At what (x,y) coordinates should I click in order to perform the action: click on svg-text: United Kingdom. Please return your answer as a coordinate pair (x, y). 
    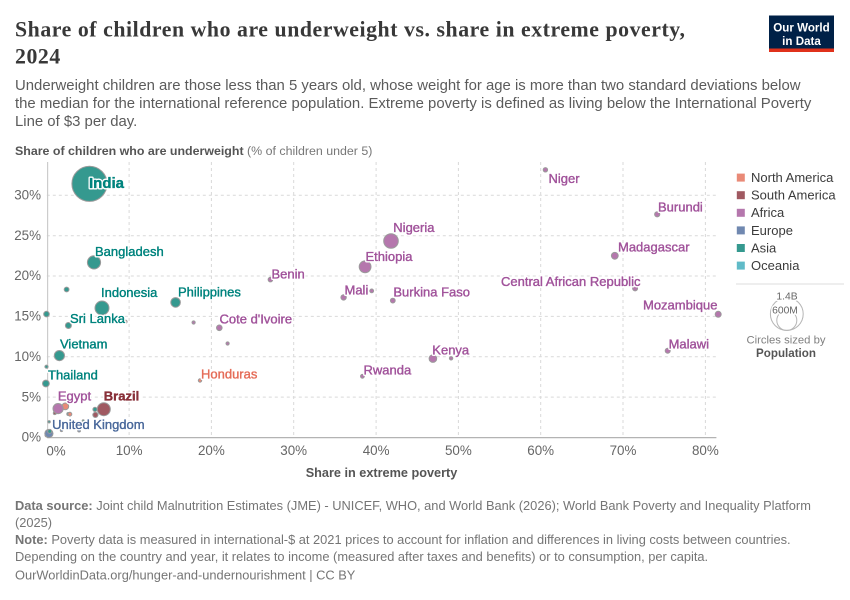
    Looking at the image, I should click on (98, 424).